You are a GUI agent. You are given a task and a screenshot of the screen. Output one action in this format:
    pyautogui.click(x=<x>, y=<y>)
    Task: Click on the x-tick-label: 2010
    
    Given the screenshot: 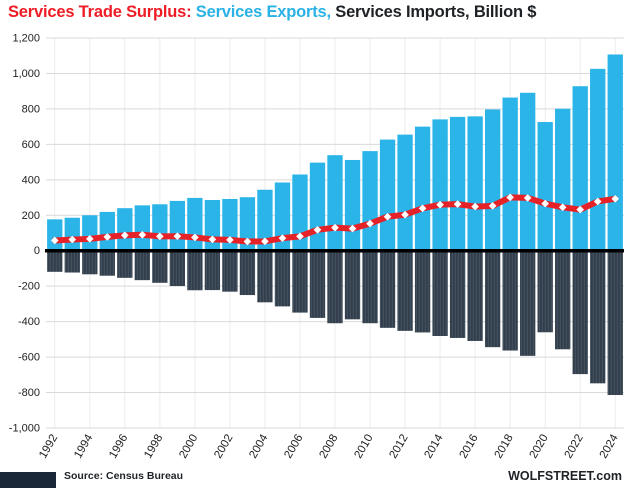 What is the action you would take?
    pyautogui.click(x=363, y=447)
    